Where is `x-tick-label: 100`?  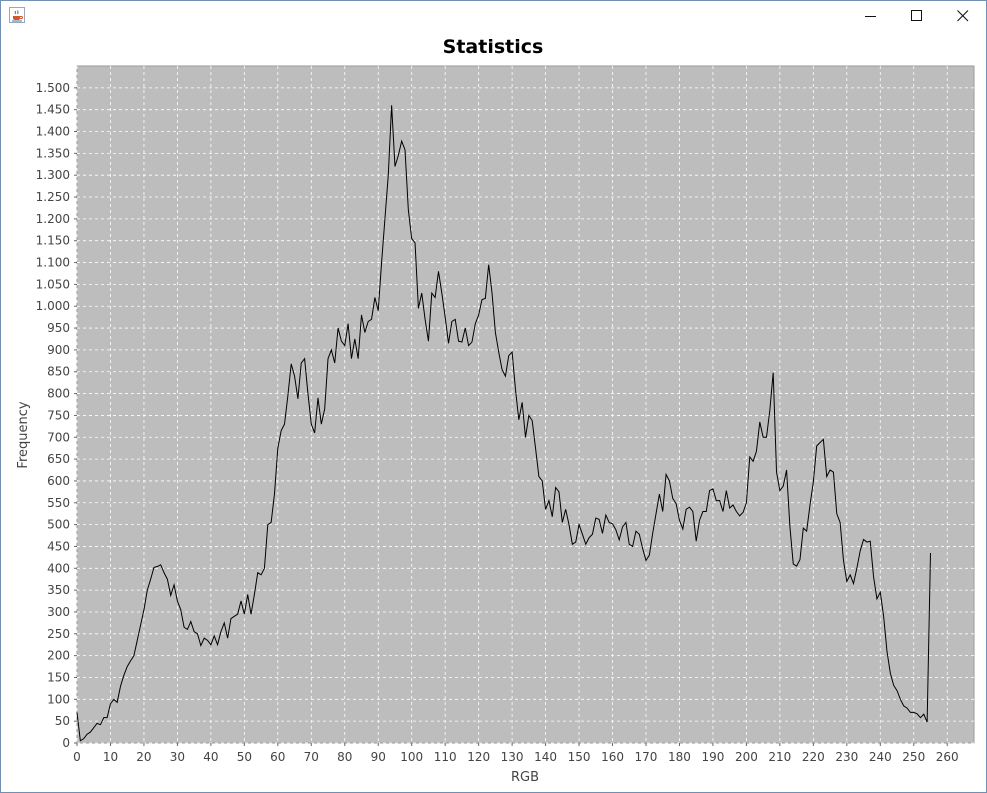 x-tick-label: 100 is located at coordinates (411, 757).